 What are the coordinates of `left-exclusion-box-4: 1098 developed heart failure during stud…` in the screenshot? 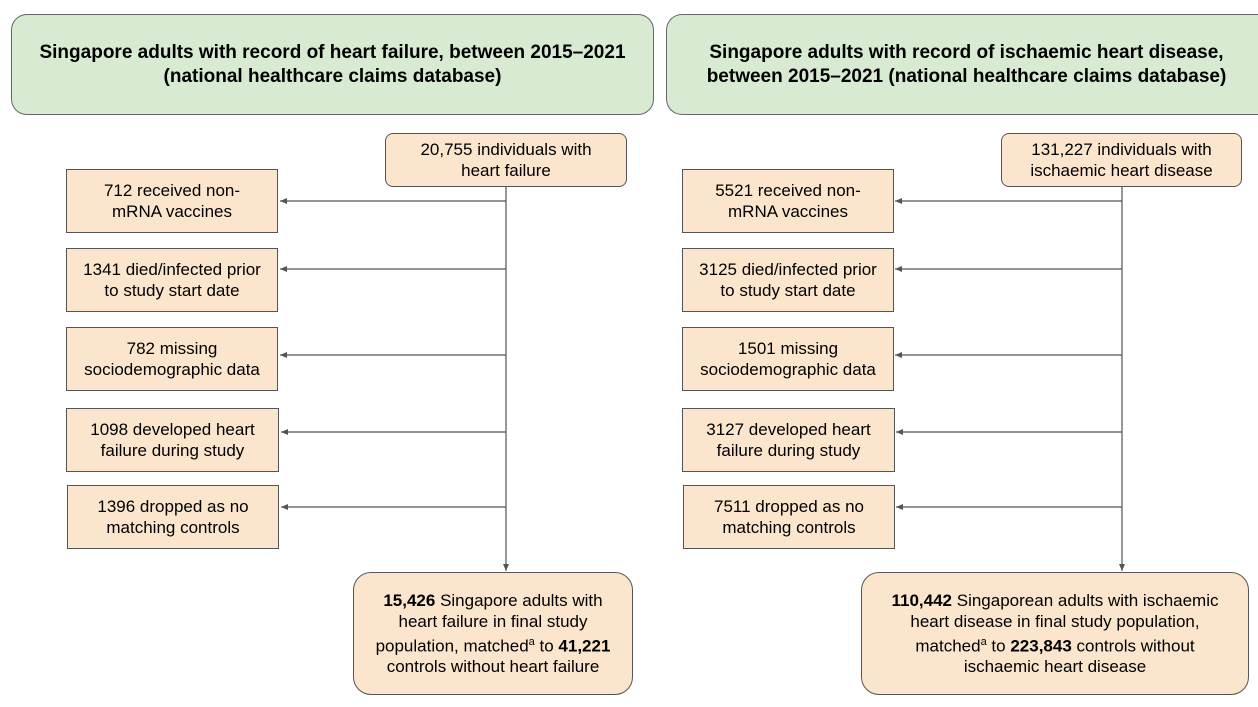 It's located at (172, 440).